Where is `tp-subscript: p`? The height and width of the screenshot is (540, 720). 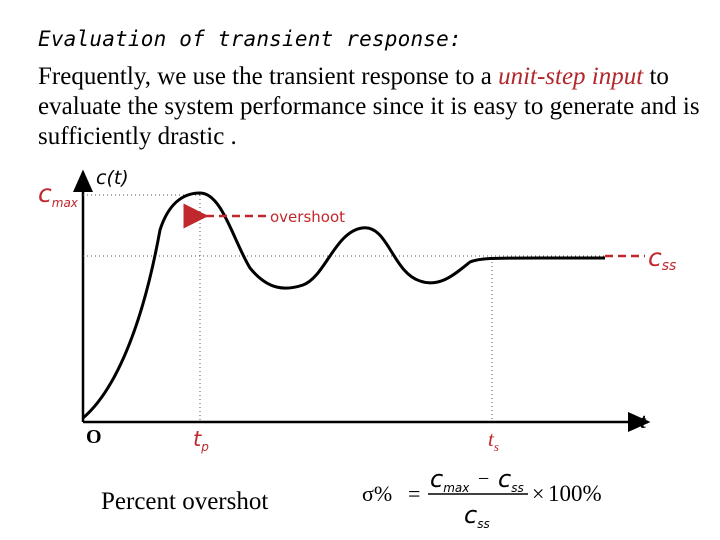 tp-subscript: p is located at coordinates (204, 447).